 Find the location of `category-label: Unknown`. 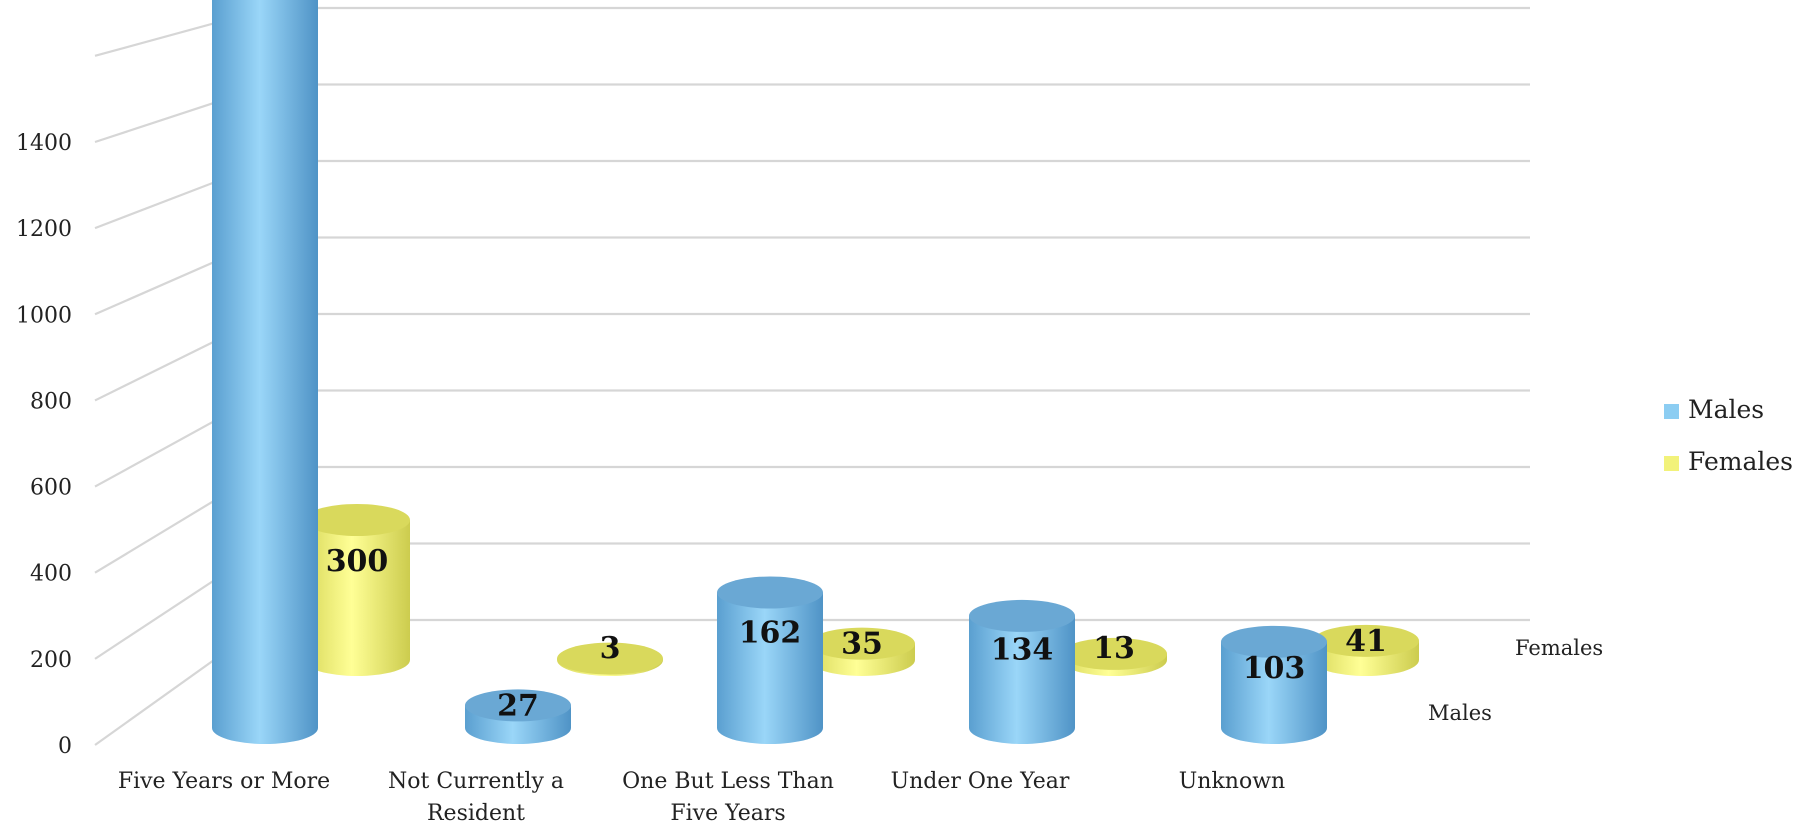

category-label: Unknown is located at coordinates (1232, 781).